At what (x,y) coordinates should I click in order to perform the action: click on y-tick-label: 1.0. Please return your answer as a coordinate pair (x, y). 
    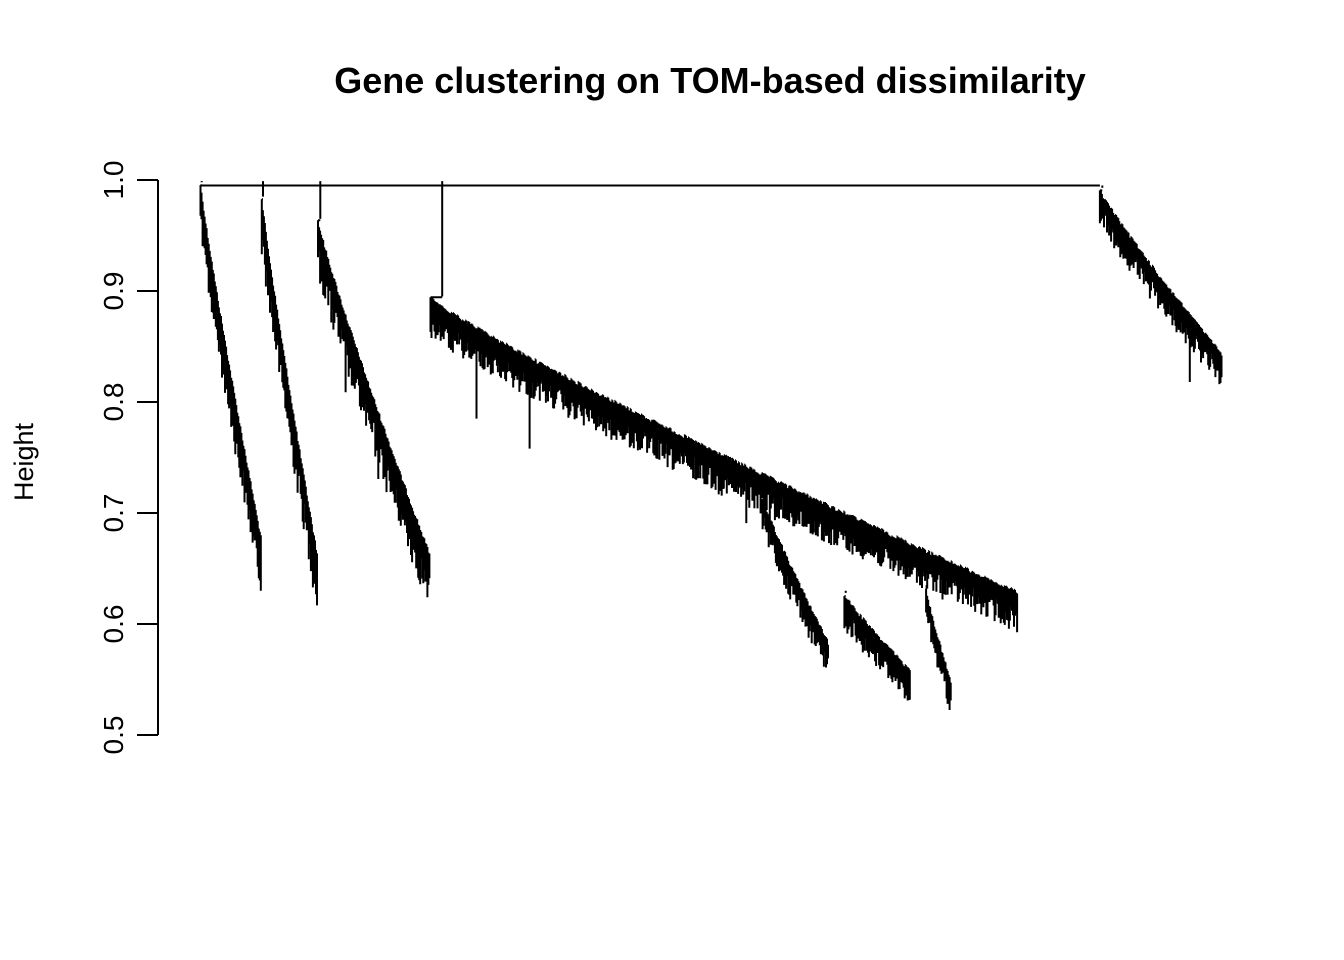
    Looking at the image, I should click on (113, 180).